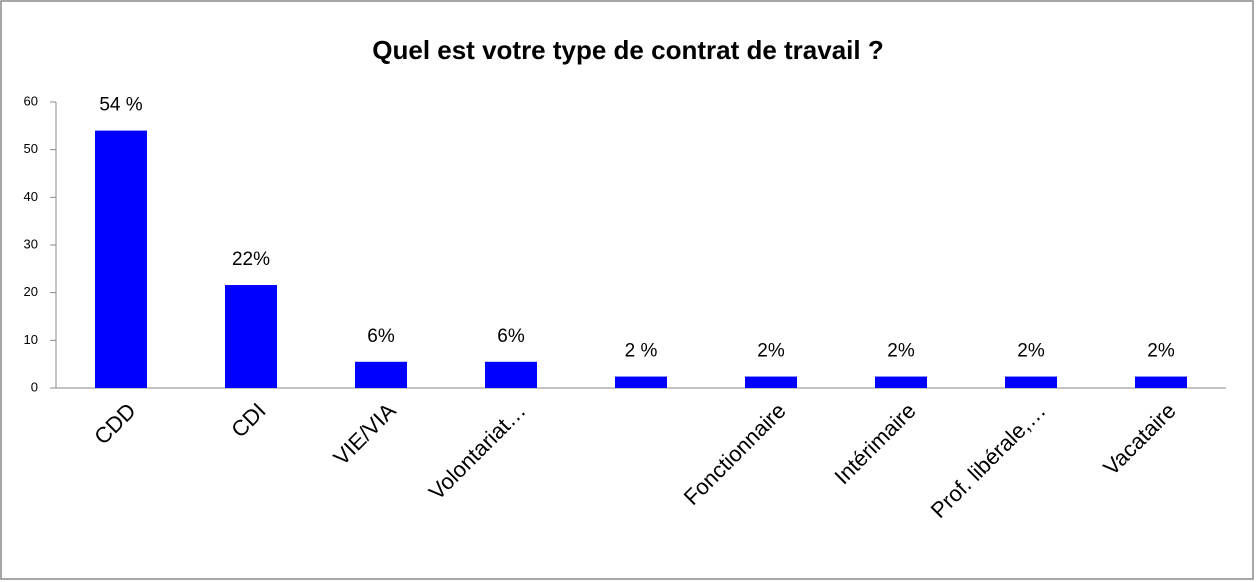  Describe the element at coordinates (120, 105) in the screenshot. I see `value-label: 54 %` at that location.